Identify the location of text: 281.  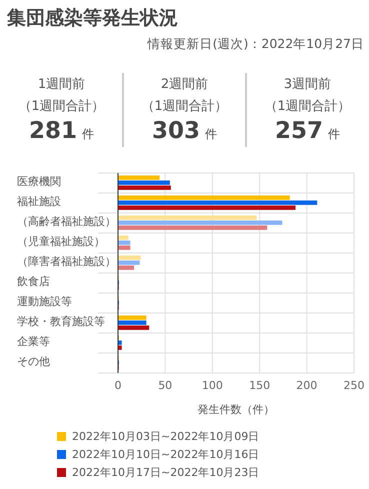
(53, 131).